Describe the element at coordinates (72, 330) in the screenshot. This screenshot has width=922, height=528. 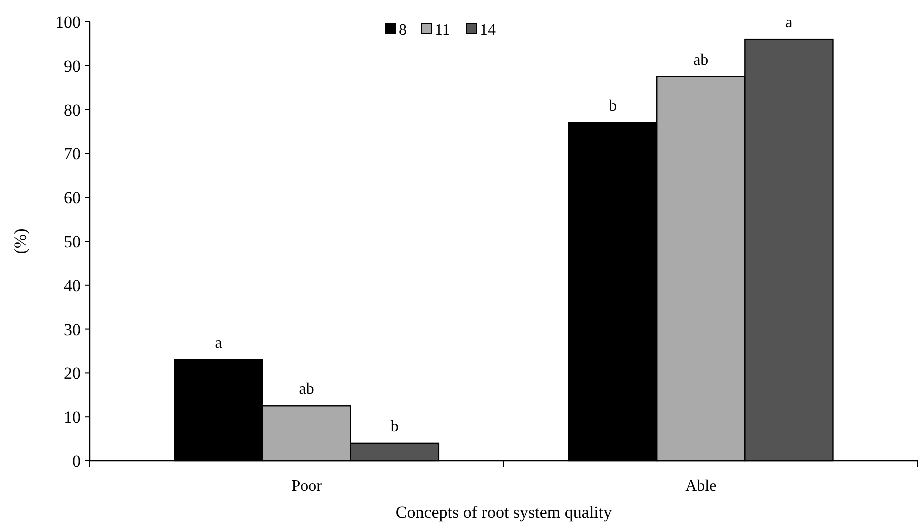
I see `y-tick-label: 30` at that location.